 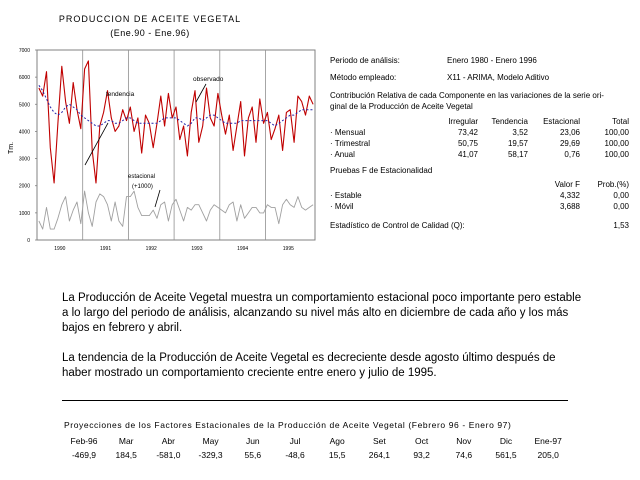 I want to click on table-cell: 73,42, so click(x=467, y=132).